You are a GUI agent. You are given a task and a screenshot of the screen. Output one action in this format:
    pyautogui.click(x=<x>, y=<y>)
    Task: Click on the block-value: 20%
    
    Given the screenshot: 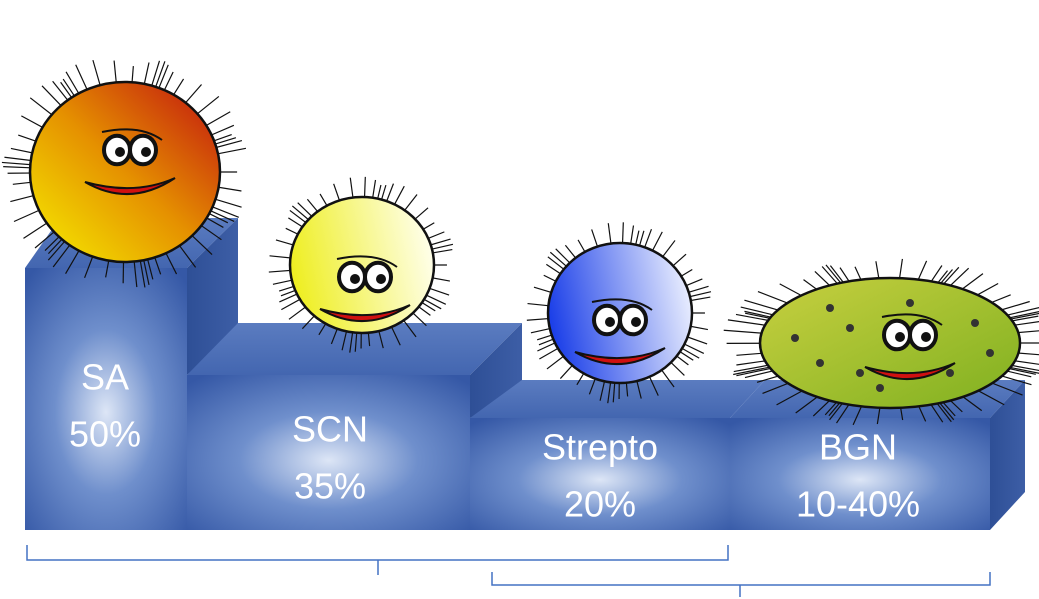 What is the action you would take?
    pyautogui.click(x=600, y=504)
    